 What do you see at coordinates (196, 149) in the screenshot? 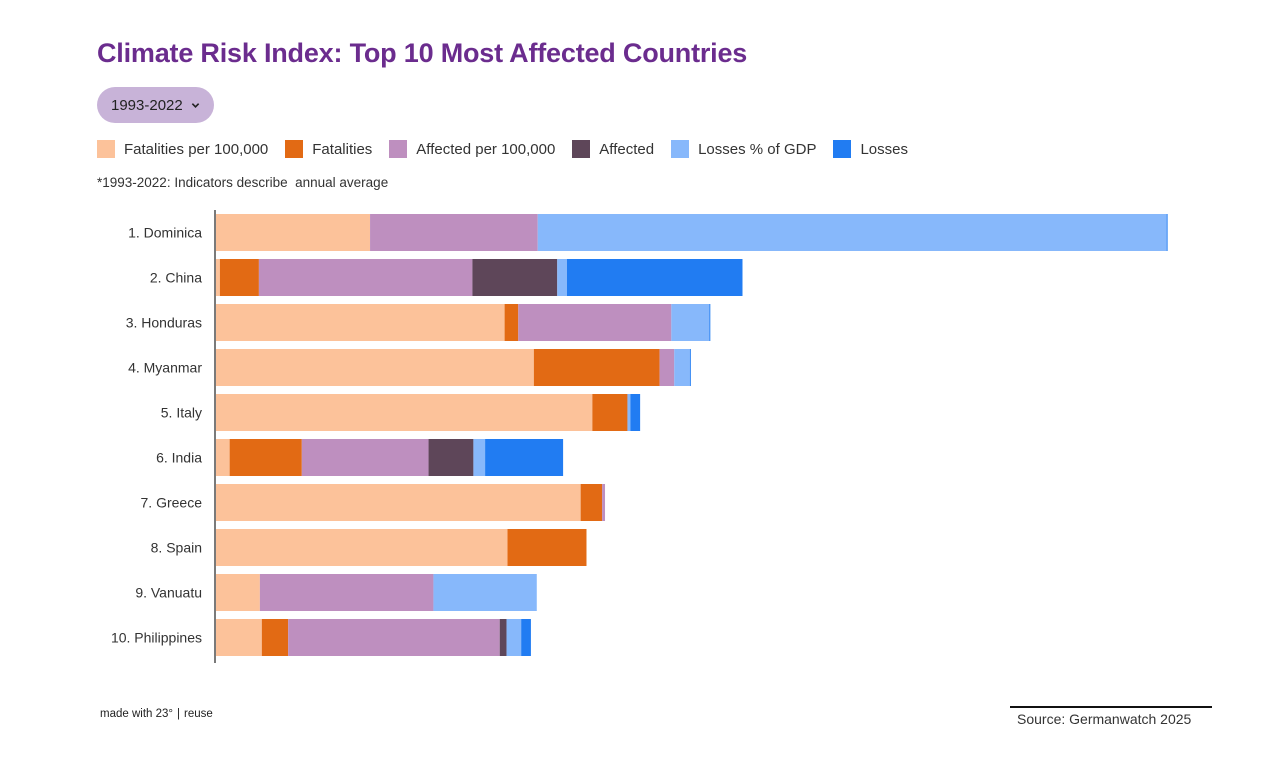
I see `legend-label: Fatalities per 100,000` at bounding box center [196, 149].